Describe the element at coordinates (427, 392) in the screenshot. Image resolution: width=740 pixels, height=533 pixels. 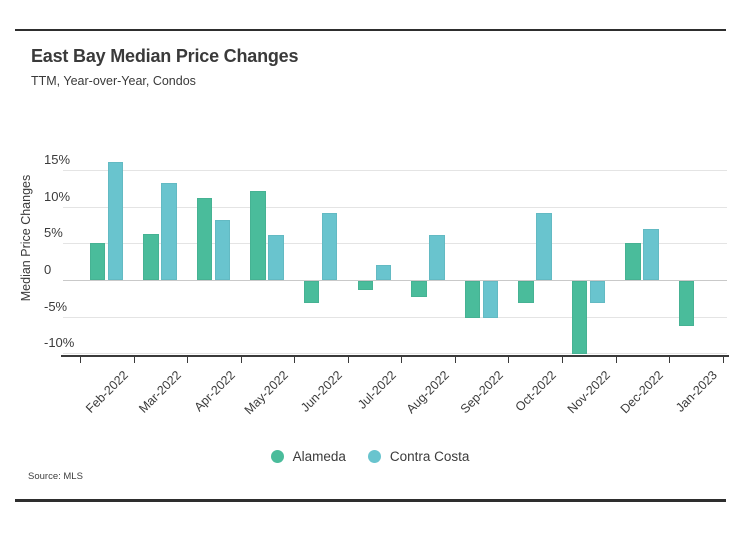
I see `x-tick-label: Aug-2022` at that location.